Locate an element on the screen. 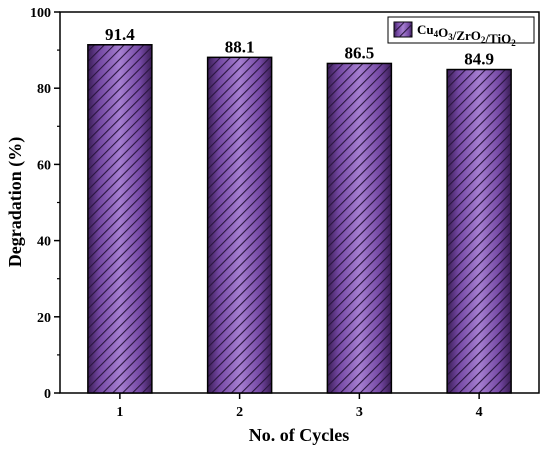 The width and height of the screenshot is (550, 450). x-axis-title: No. of Cycles is located at coordinates (299, 435).